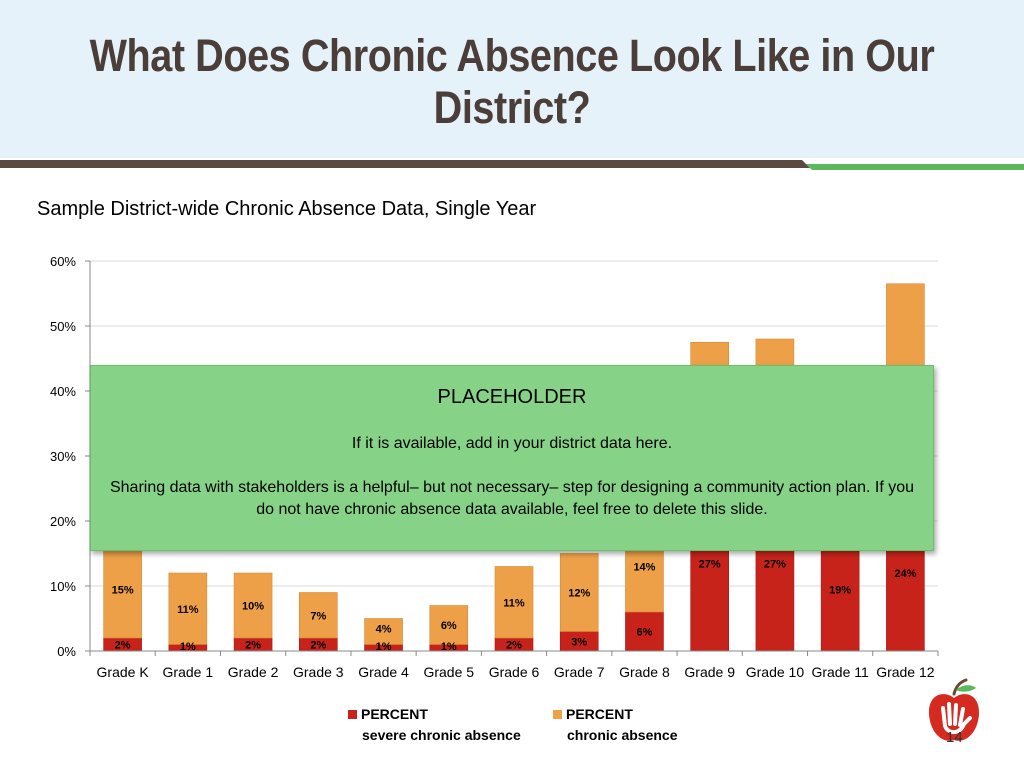  Describe the element at coordinates (579, 642) in the screenshot. I see `data-label-severe: 3%` at that location.